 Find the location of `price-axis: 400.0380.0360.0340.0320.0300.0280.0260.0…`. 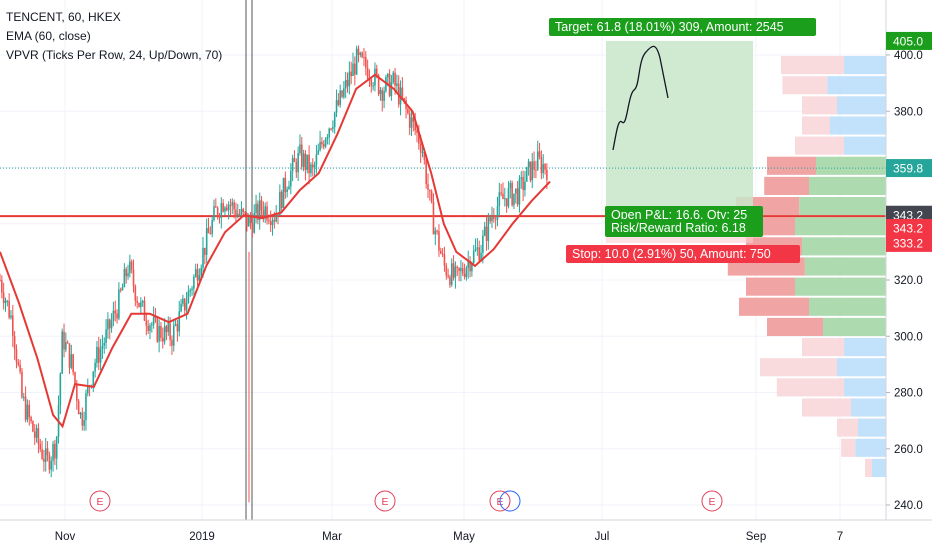

price-axis: 400.0380.0360.0340.0320.0300.0280.0260.0… is located at coordinates (908, 275).